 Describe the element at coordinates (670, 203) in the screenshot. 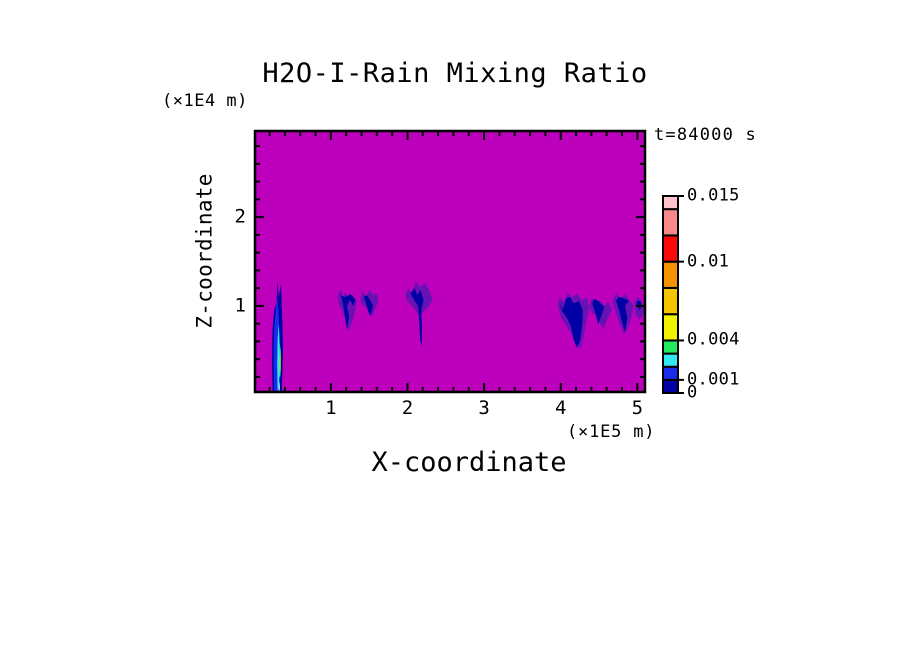

I see `colorbar-segment-lightpink` at that location.